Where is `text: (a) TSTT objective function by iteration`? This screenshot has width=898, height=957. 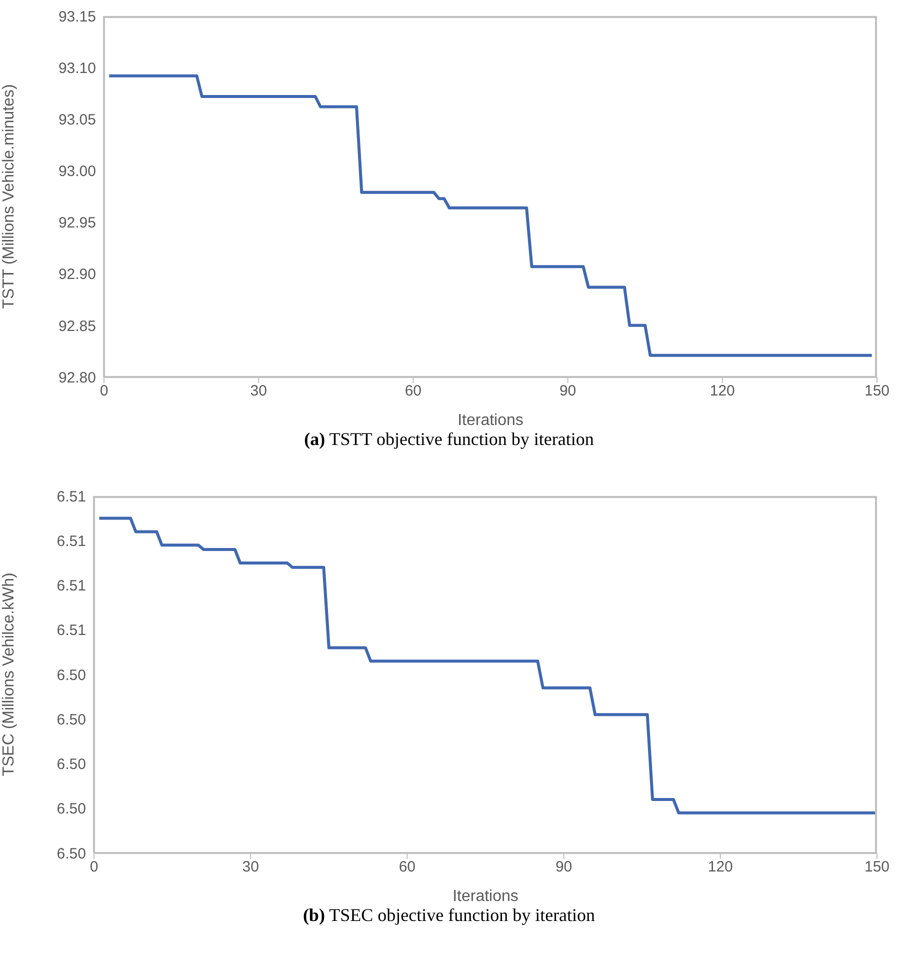
text: (a) TSTT objective function by iteration is located at coordinates (449, 439).